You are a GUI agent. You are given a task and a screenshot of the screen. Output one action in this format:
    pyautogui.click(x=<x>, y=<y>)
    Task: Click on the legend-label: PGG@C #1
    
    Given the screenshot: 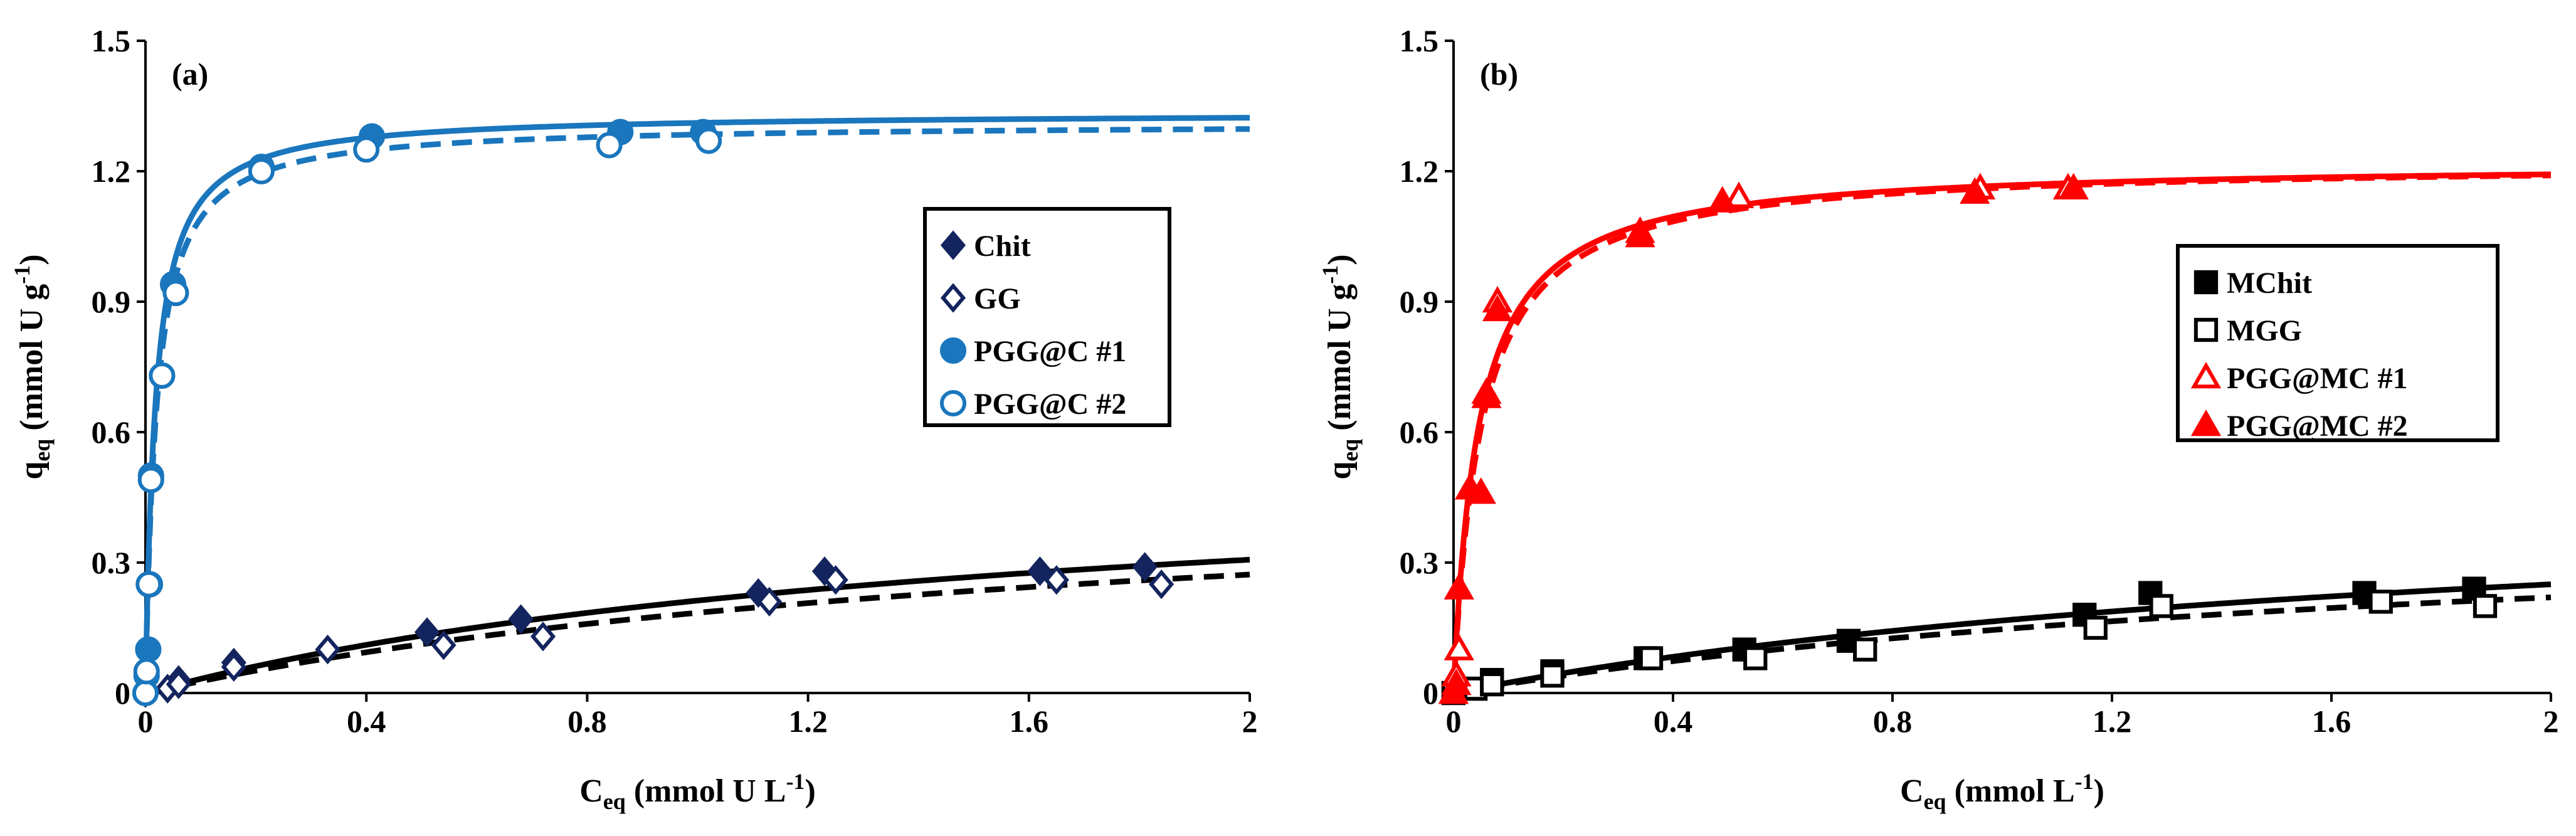 What is the action you would take?
    pyautogui.click(x=1050, y=351)
    